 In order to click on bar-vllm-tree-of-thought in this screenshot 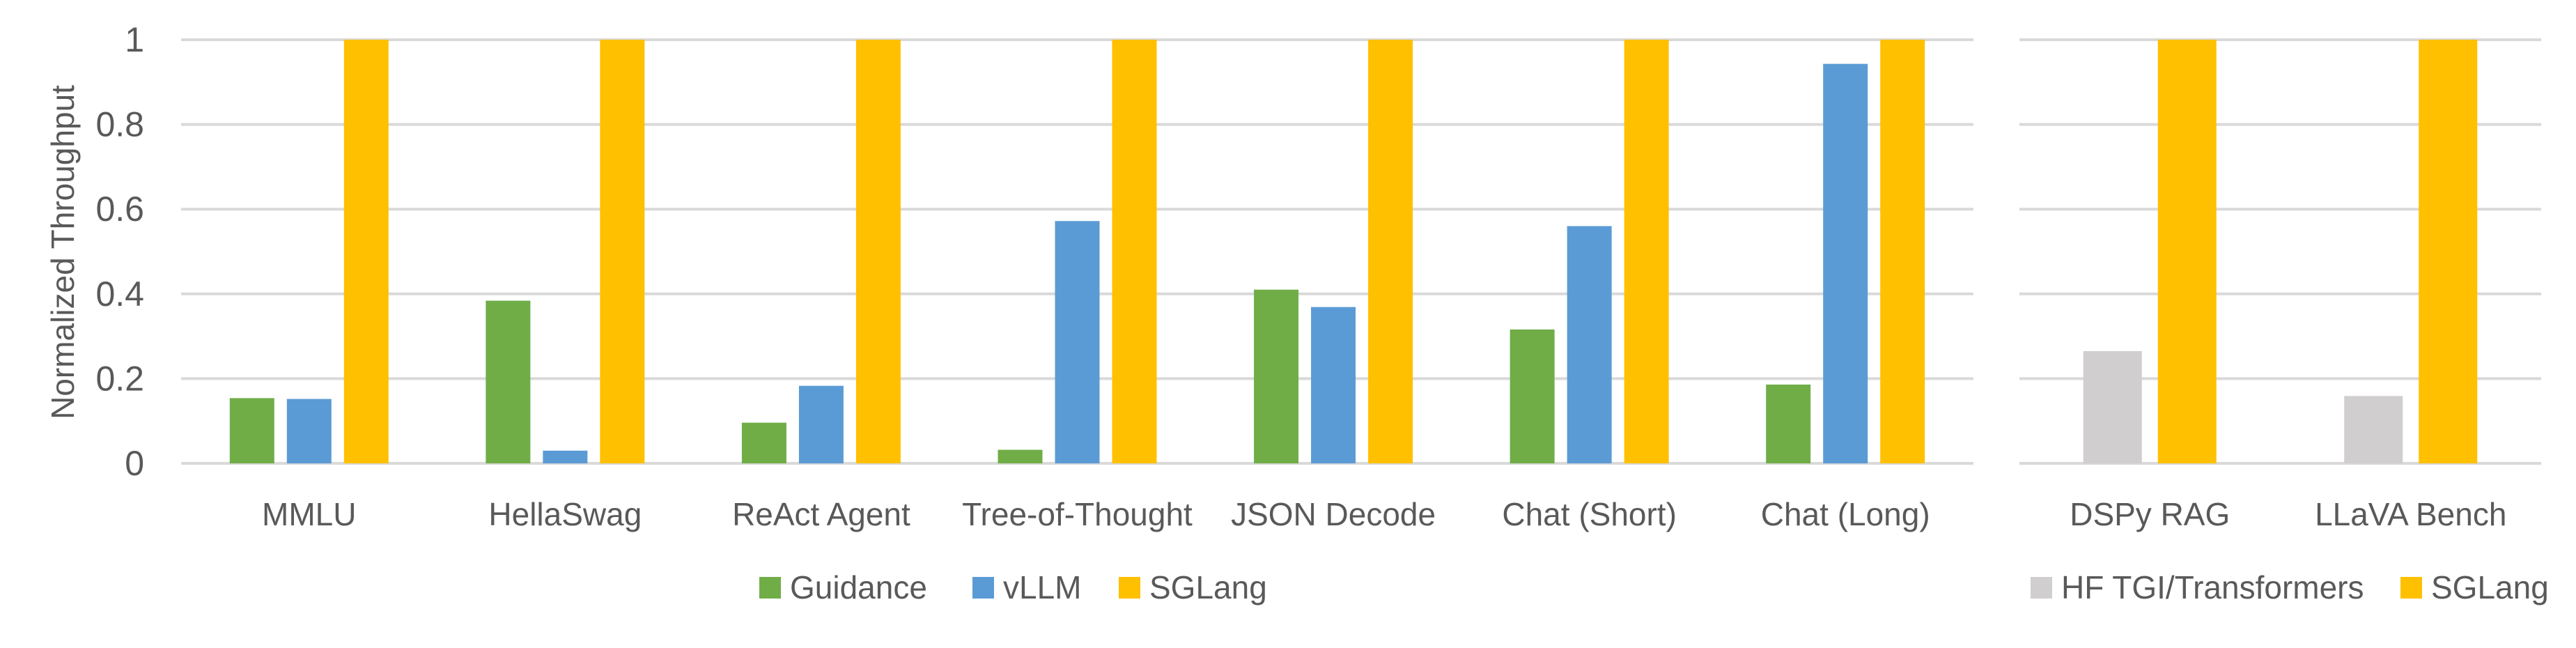, I will do `click(1077, 342)`.